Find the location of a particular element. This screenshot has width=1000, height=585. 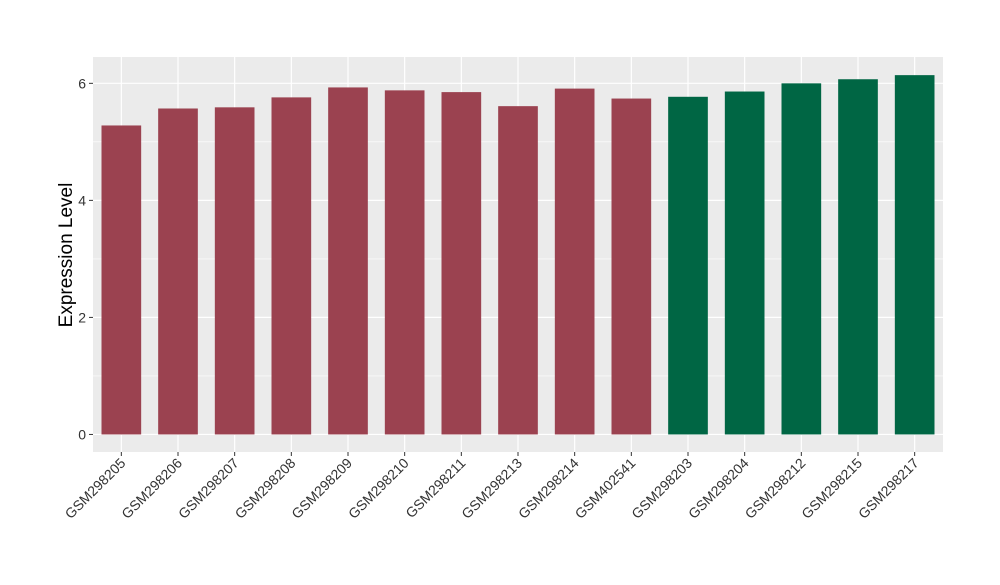

y-axis-label: Expression Level is located at coordinates (66, 255).